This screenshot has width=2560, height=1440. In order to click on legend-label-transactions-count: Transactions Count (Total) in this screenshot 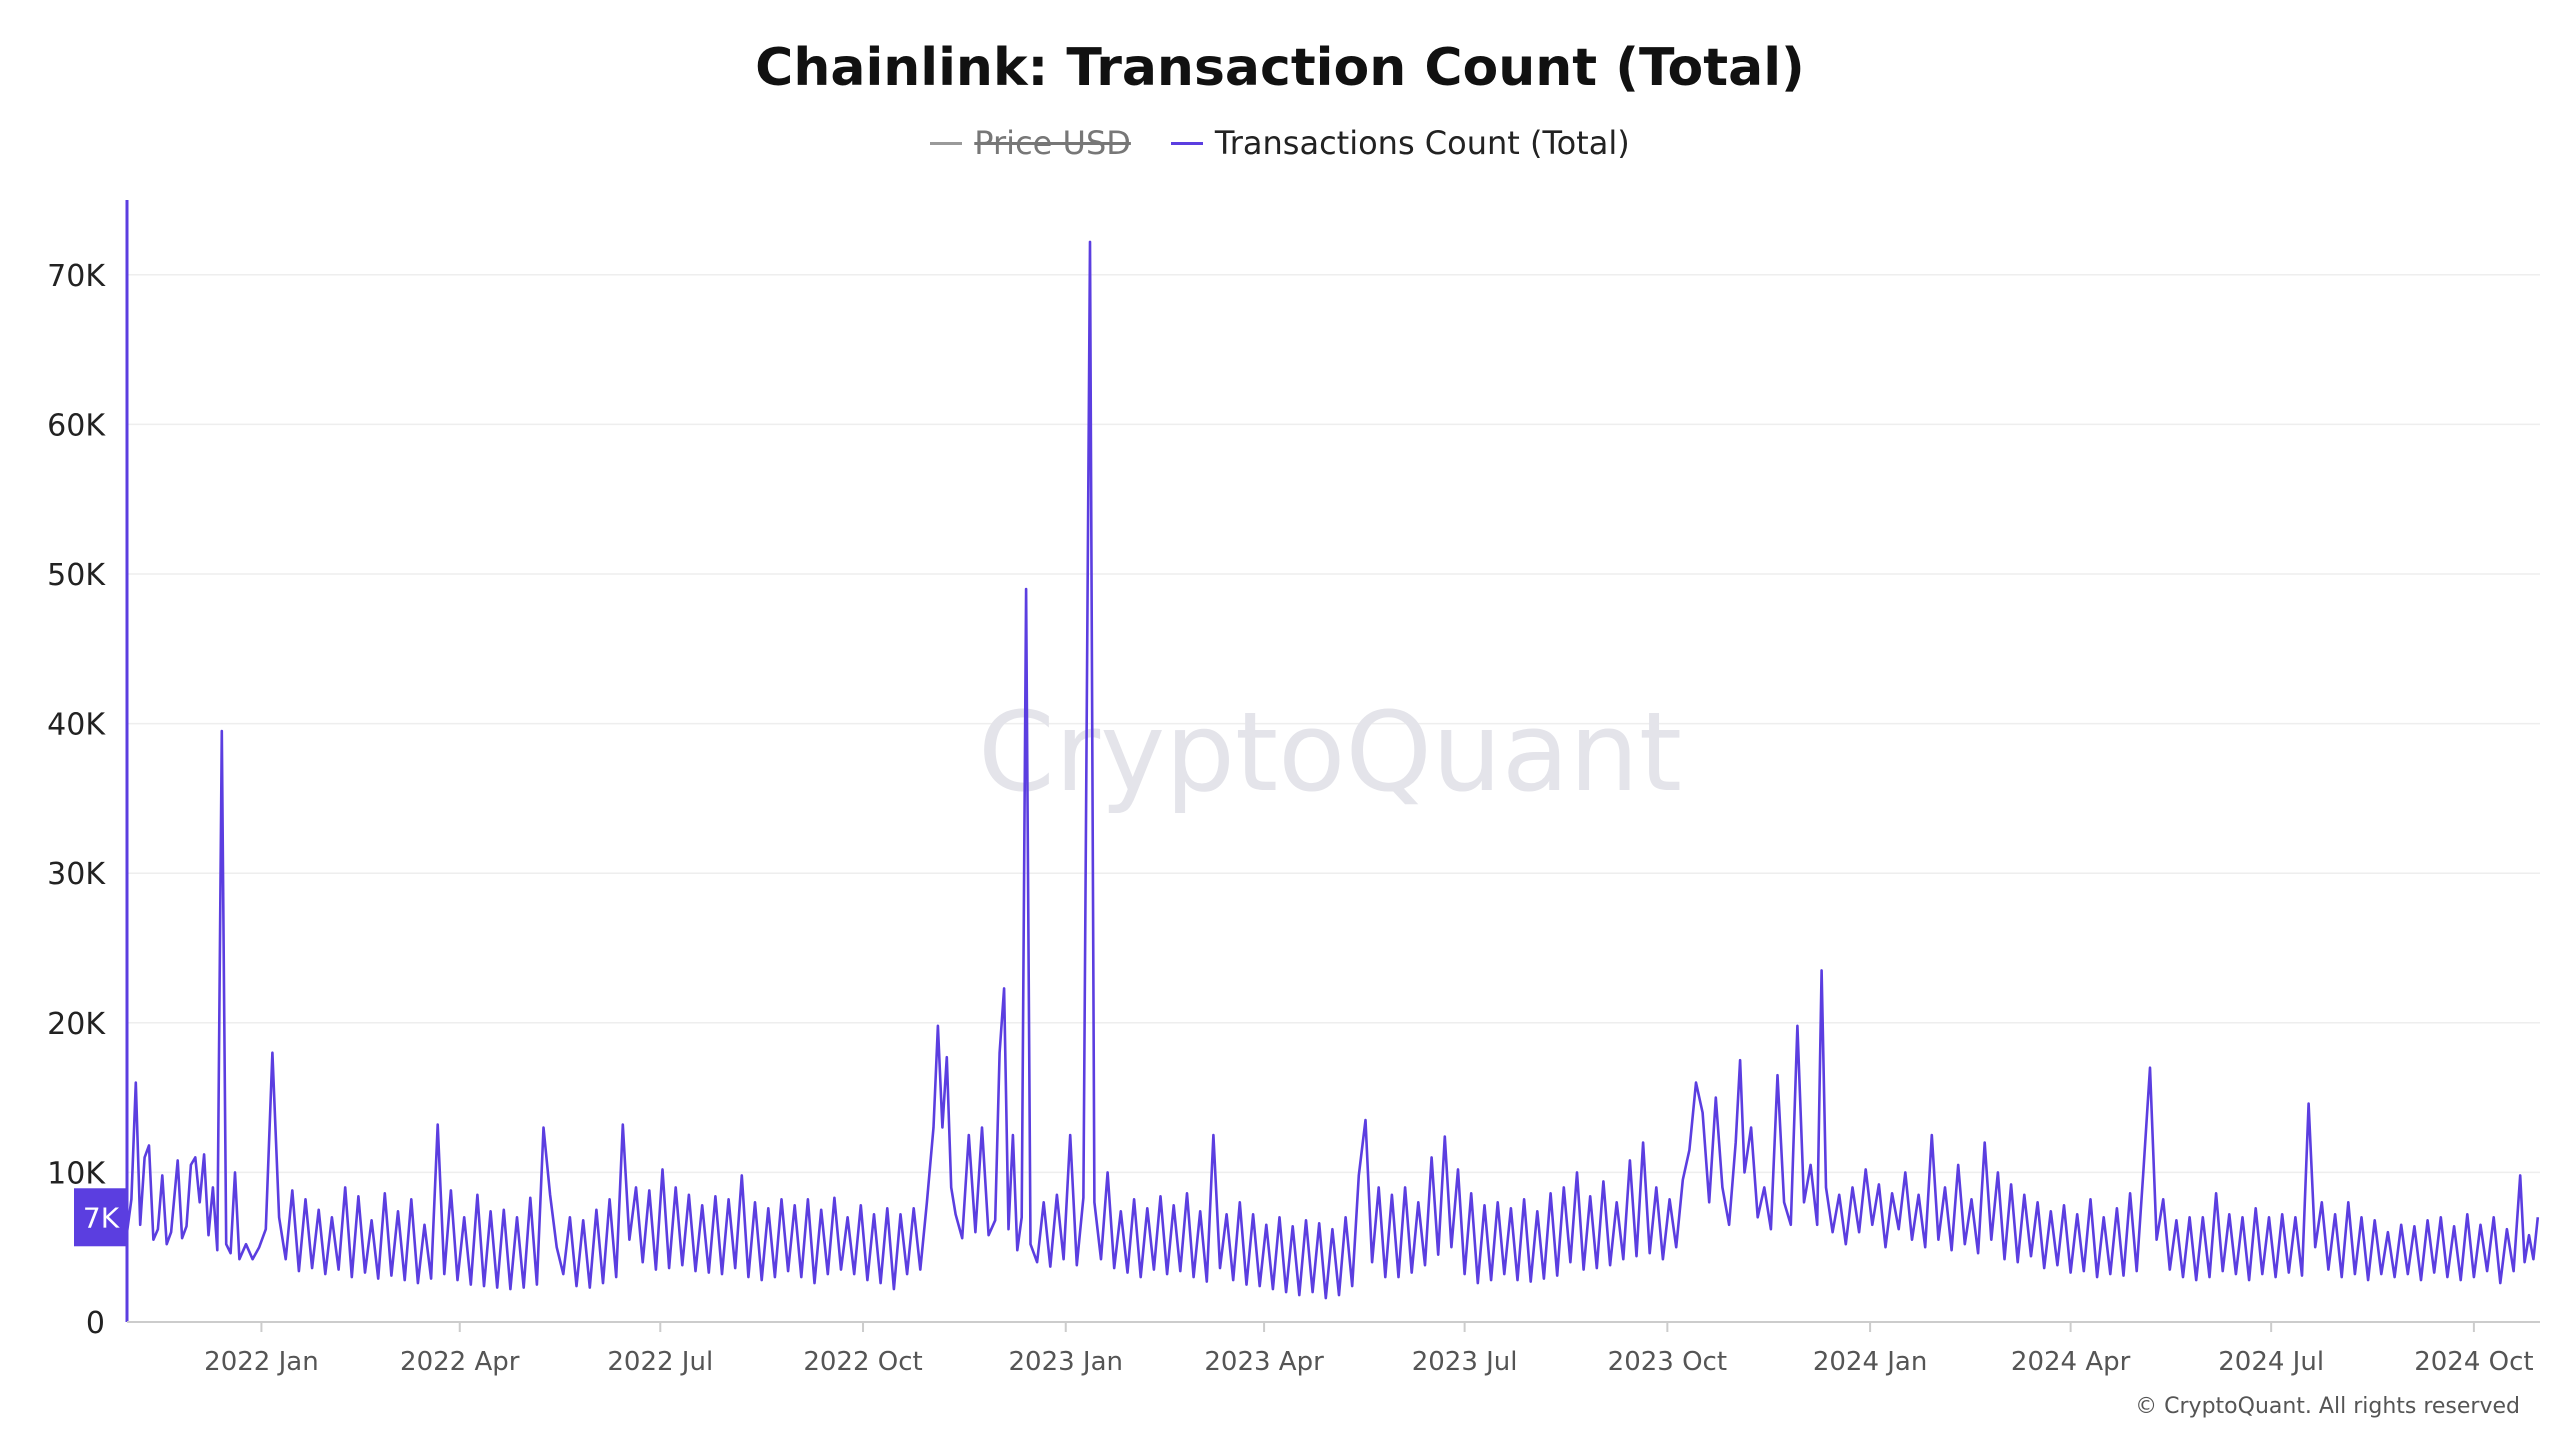, I will do `click(1422, 143)`.